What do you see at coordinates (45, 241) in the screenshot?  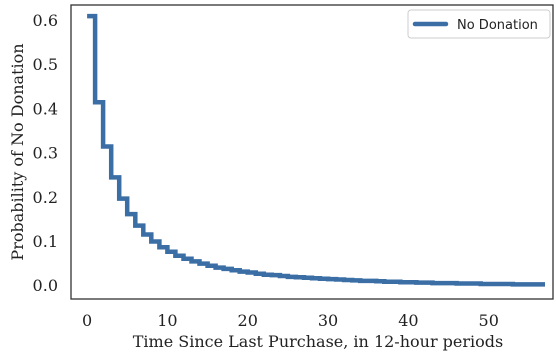 I see `y-tick-label: 0.1` at bounding box center [45, 241].